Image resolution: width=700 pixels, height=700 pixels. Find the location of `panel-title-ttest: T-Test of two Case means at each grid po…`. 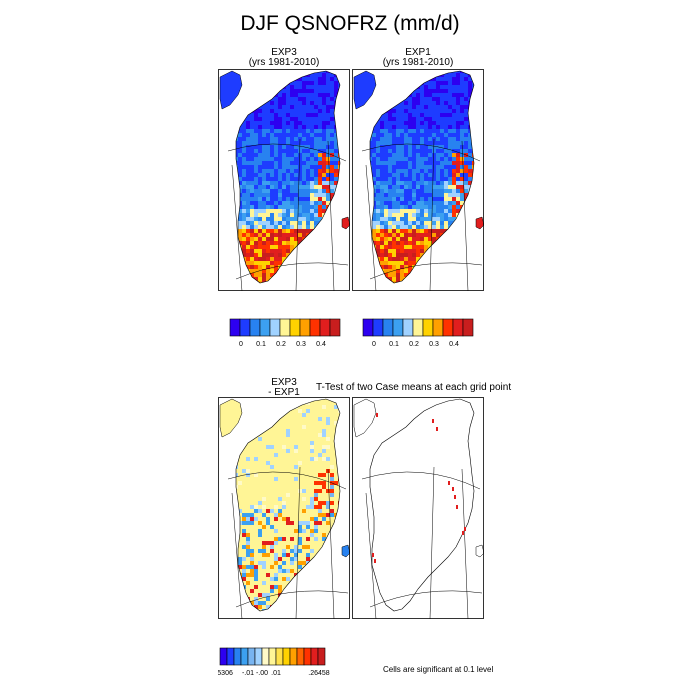

panel-title-ttest: T-Test of two Case means at each grid po… is located at coordinates (414, 387).